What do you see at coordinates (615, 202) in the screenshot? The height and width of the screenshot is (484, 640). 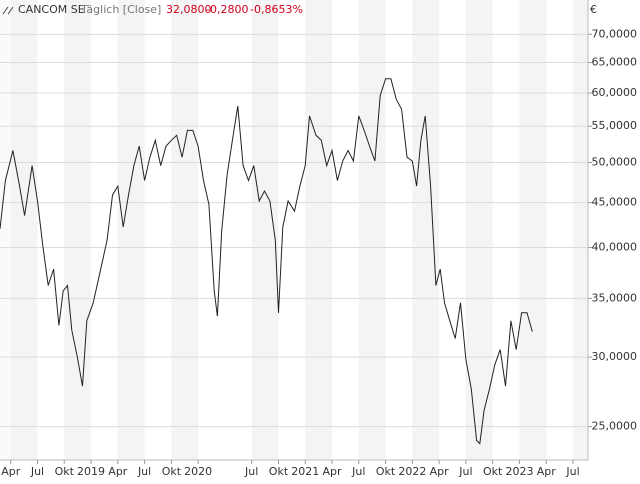 I see `y-tick-label: 45,0000` at bounding box center [615, 202].